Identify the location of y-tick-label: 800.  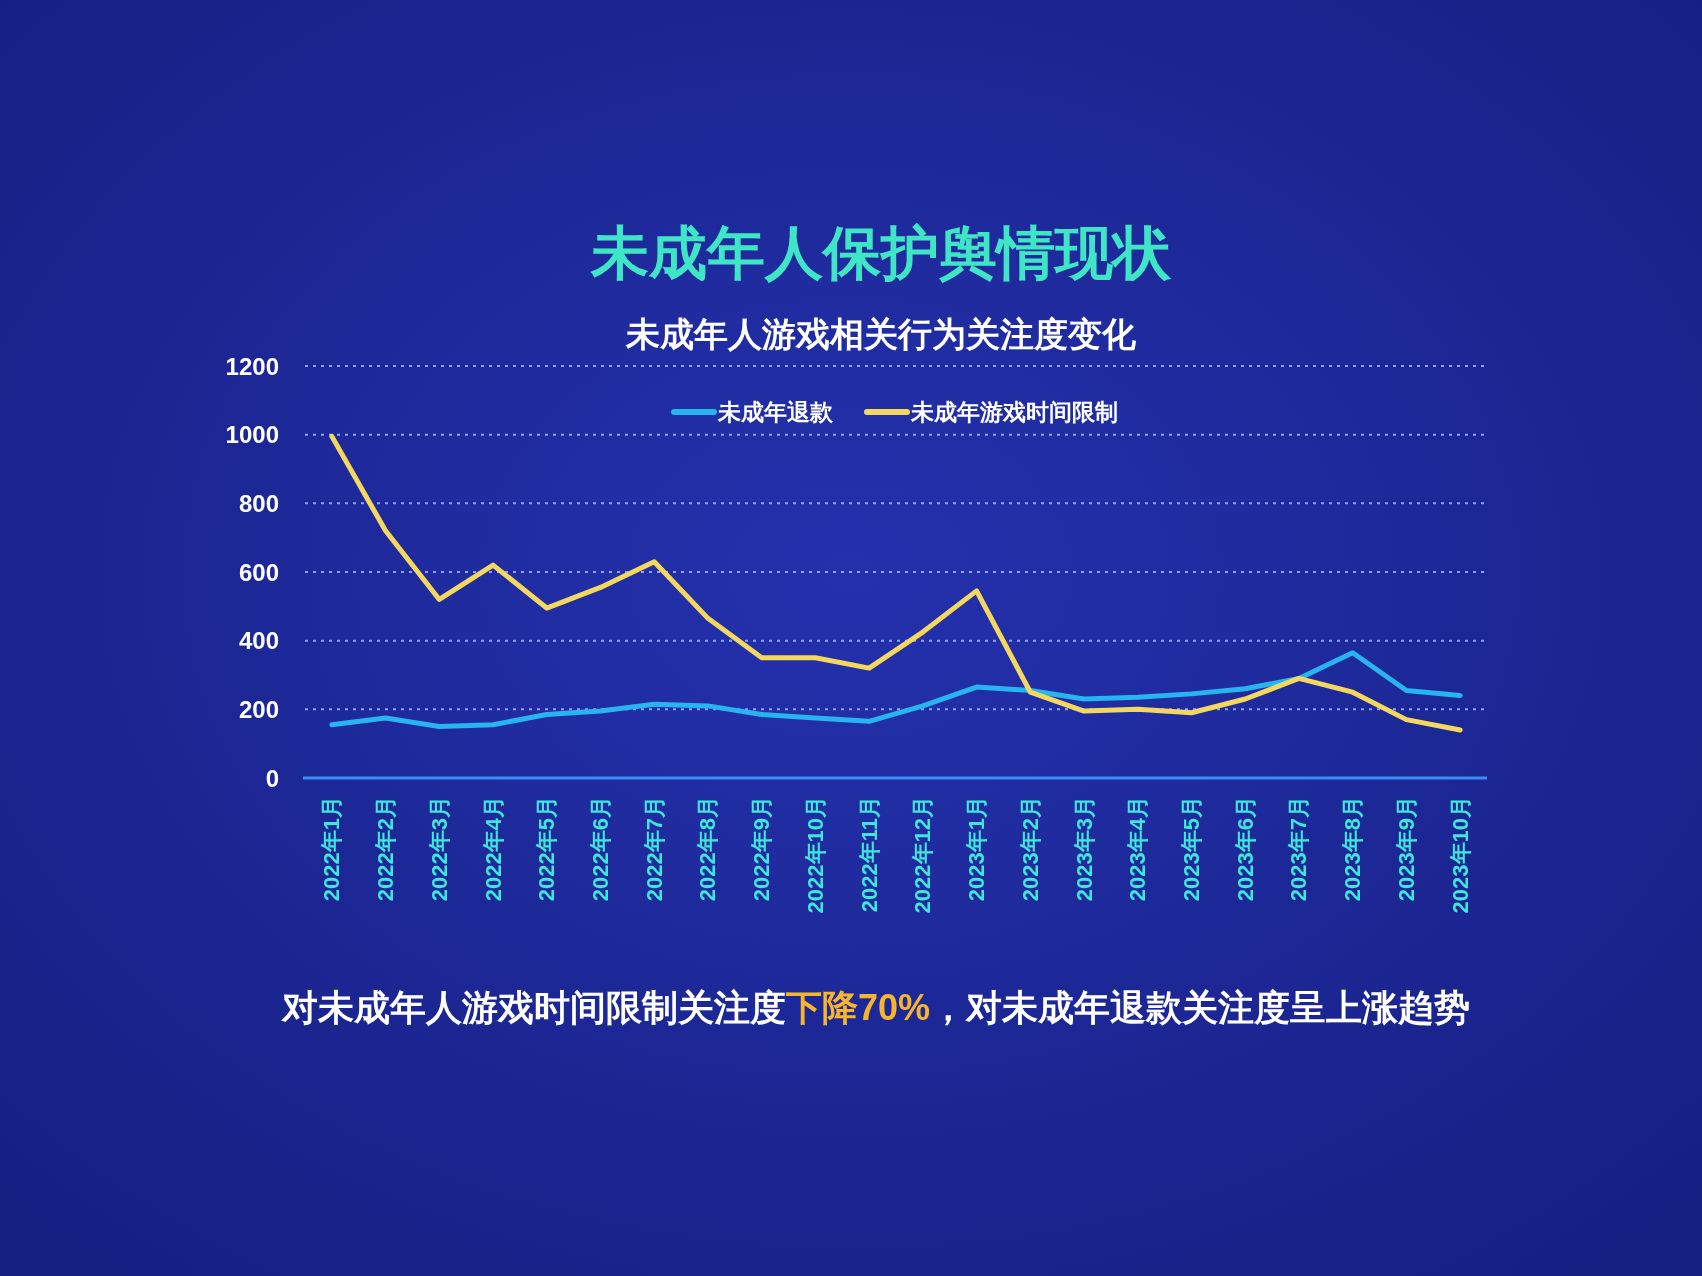
(258, 503).